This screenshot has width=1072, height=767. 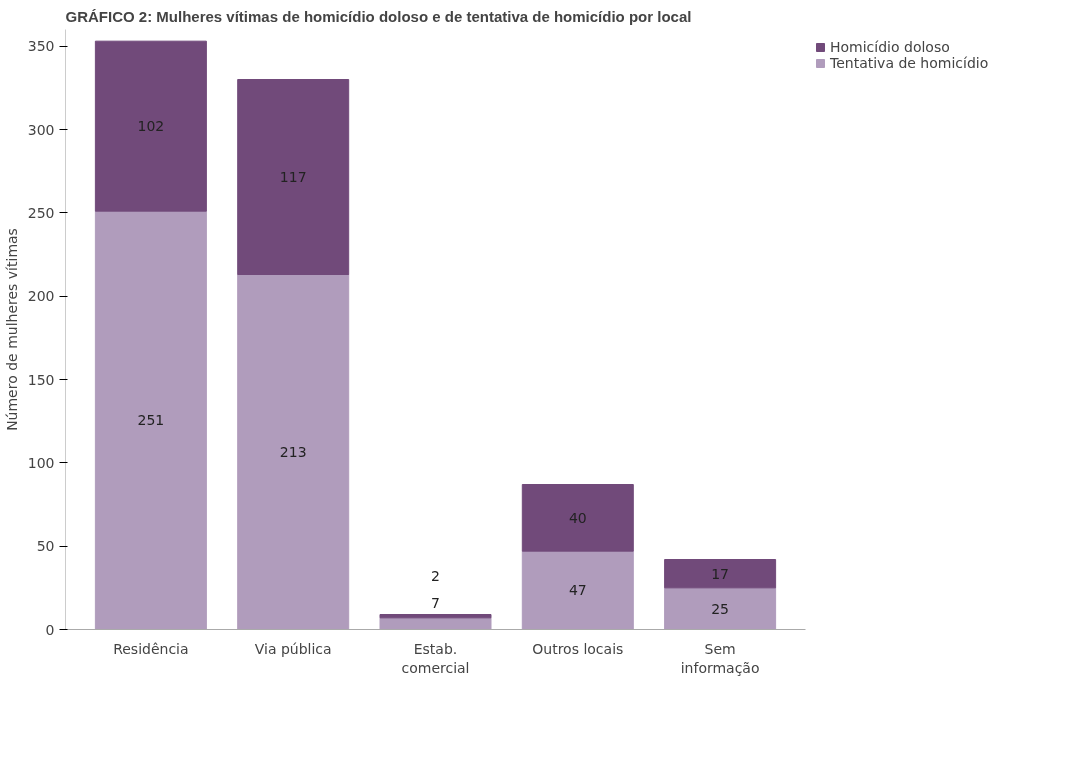 I want to click on data-label: 251, so click(x=151, y=420).